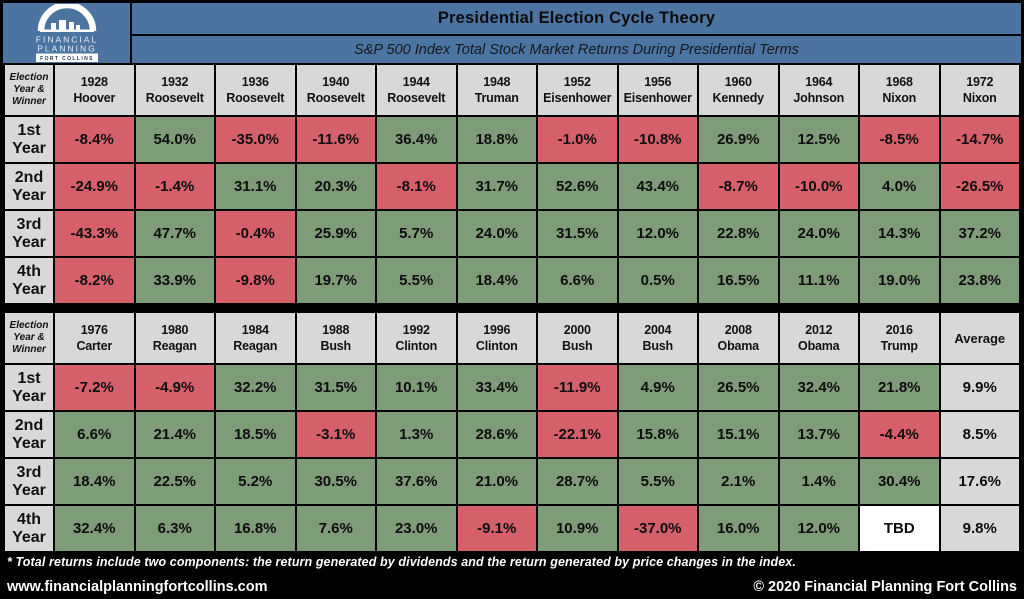 This screenshot has height=599, width=1024. I want to click on term-year: 1980, so click(175, 329).